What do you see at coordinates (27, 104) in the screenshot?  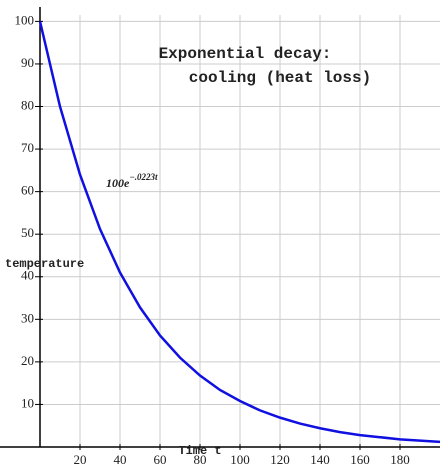 I see `y-tick-label: 80` at bounding box center [27, 104].